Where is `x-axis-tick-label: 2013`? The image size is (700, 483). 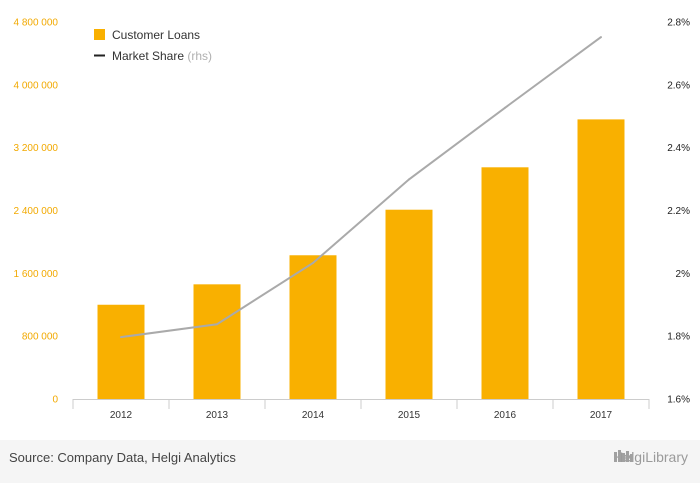
x-axis-tick-label: 2013 is located at coordinates (217, 415).